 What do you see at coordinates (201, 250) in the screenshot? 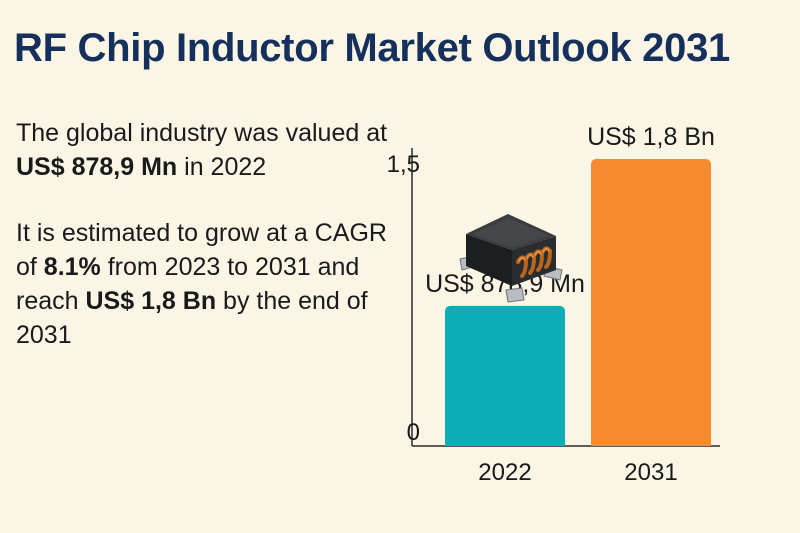
I see `p2-pre: It is estimated to grow at a CAGR of` at bounding box center [201, 250].